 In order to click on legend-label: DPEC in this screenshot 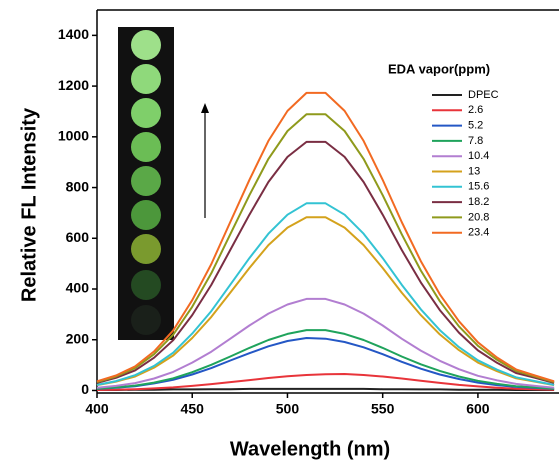, I will do `click(483, 95)`.